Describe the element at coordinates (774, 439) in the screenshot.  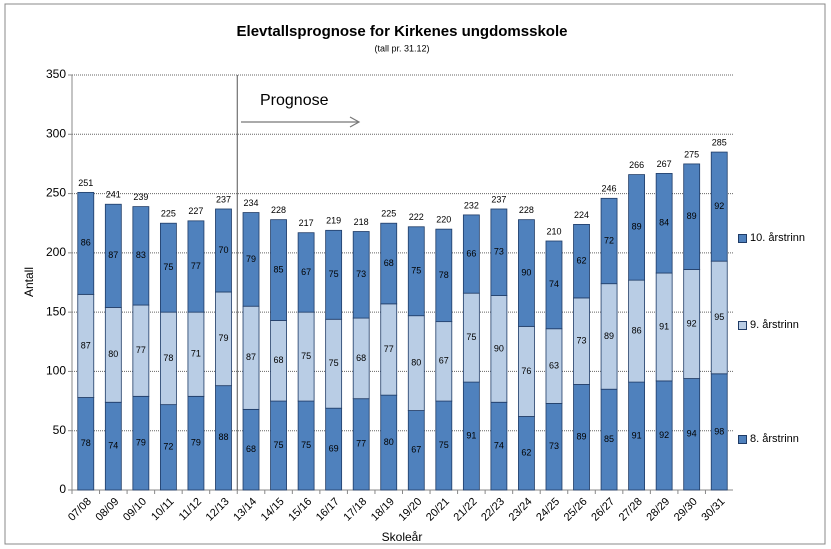
I see `legend-label: 8. årstrinn` at that location.